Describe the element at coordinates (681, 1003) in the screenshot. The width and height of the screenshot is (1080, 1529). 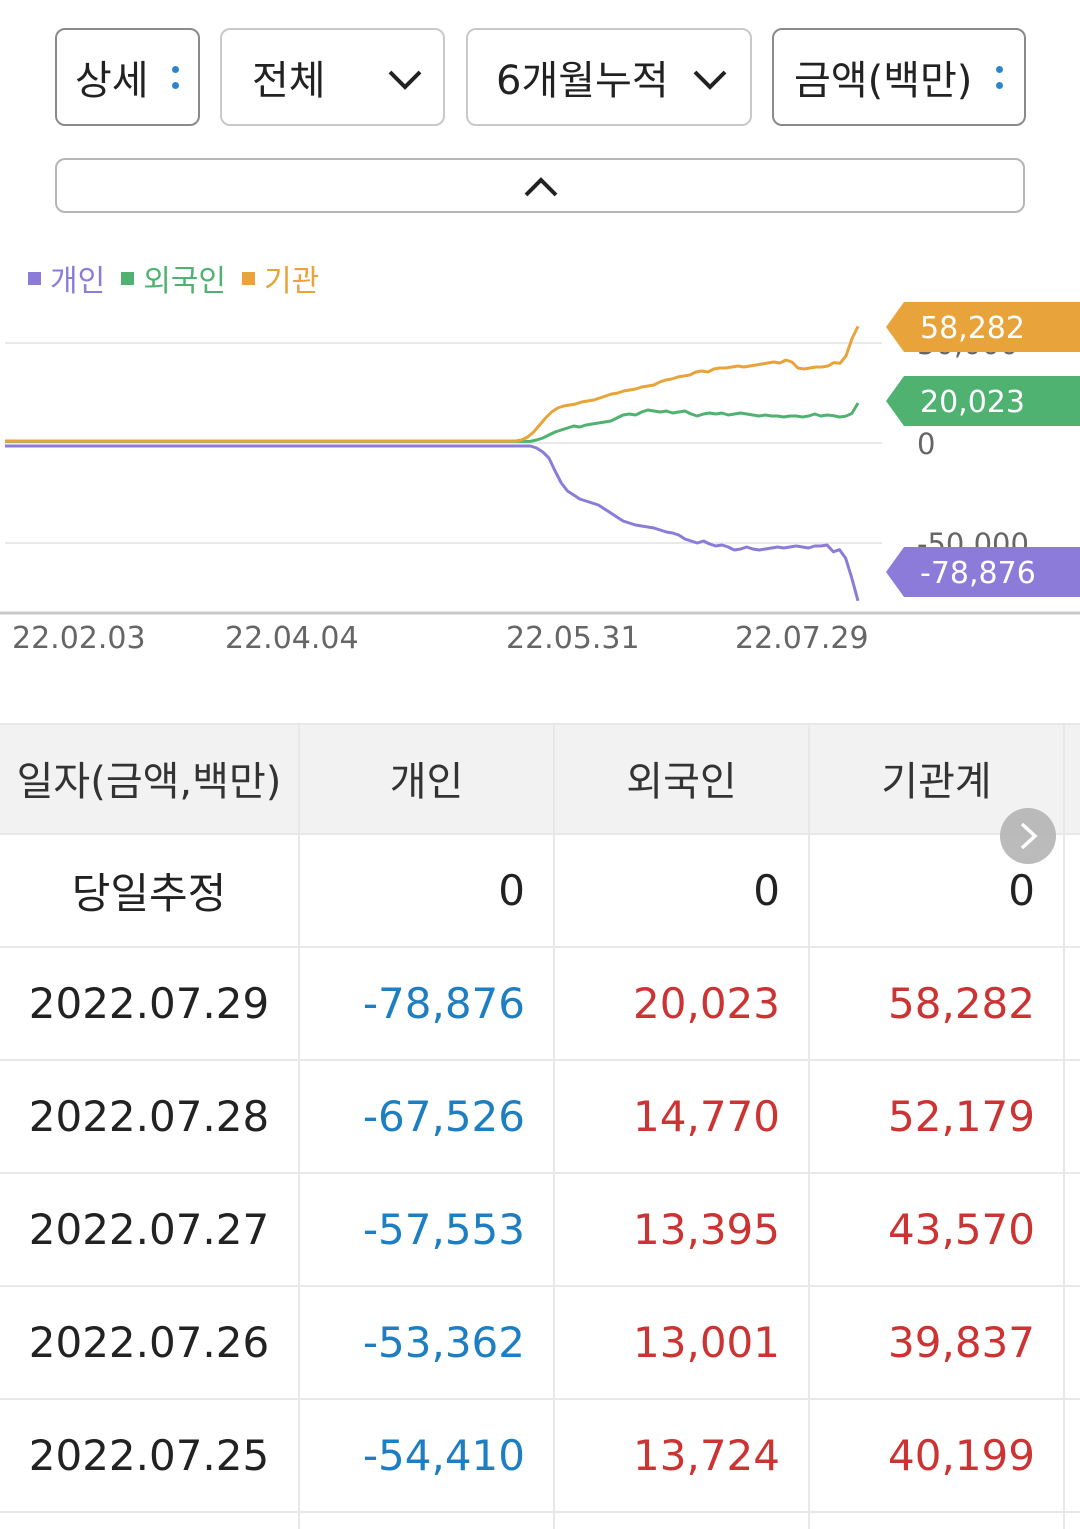
I see `cell-foreign: 20,023` at that location.